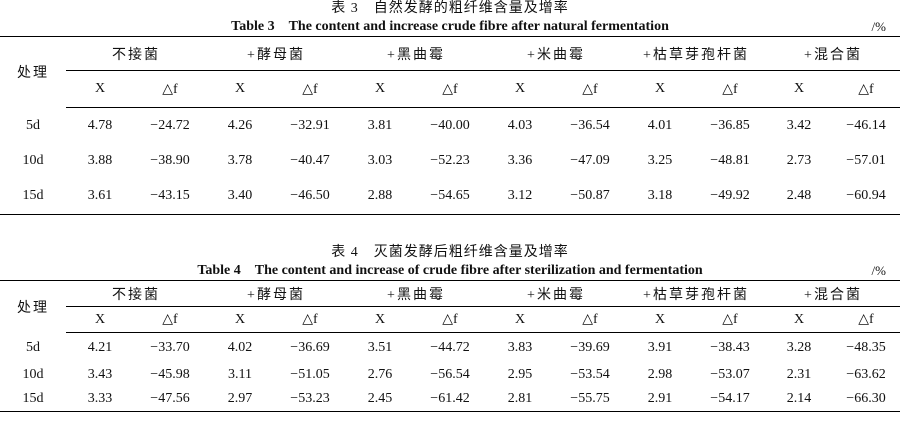 The image size is (900, 434). What do you see at coordinates (310, 374) in the screenshot?
I see `cell: −51.05` at bounding box center [310, 374].